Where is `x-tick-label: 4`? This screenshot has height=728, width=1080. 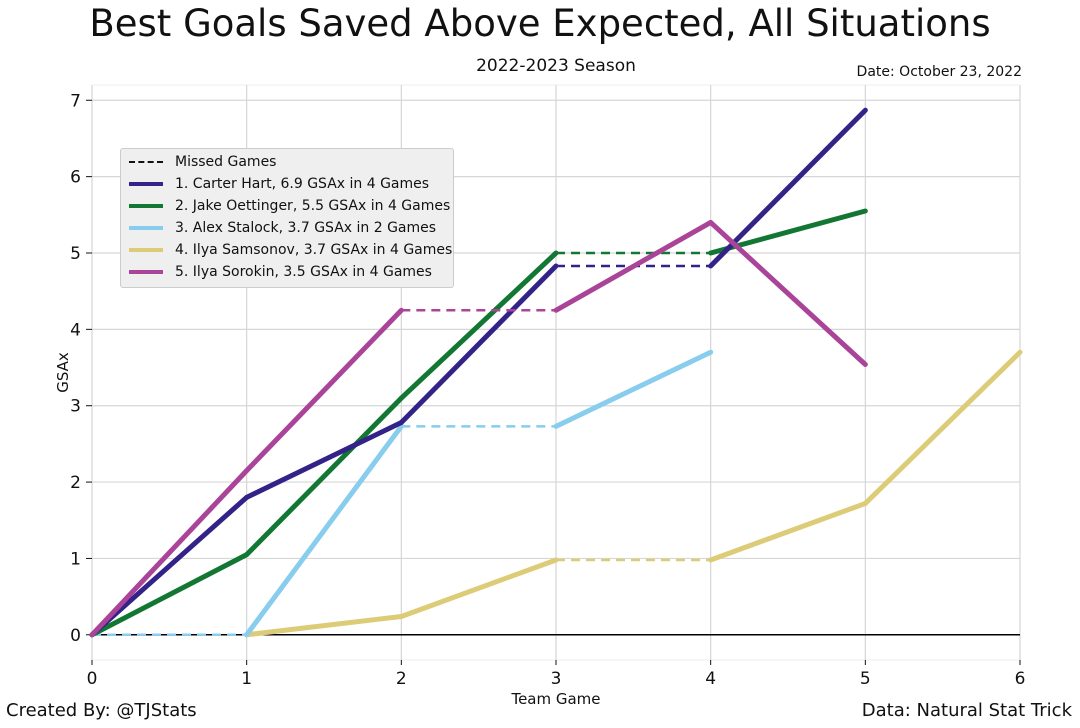
x-tick-label: 4 is located at coordinates (710, 679).